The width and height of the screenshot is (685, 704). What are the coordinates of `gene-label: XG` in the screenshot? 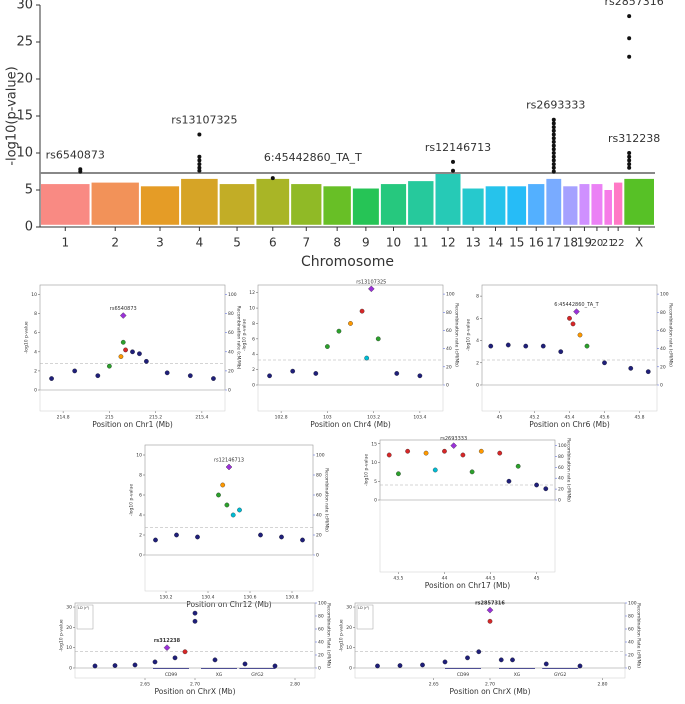 It's located at (517, 675).